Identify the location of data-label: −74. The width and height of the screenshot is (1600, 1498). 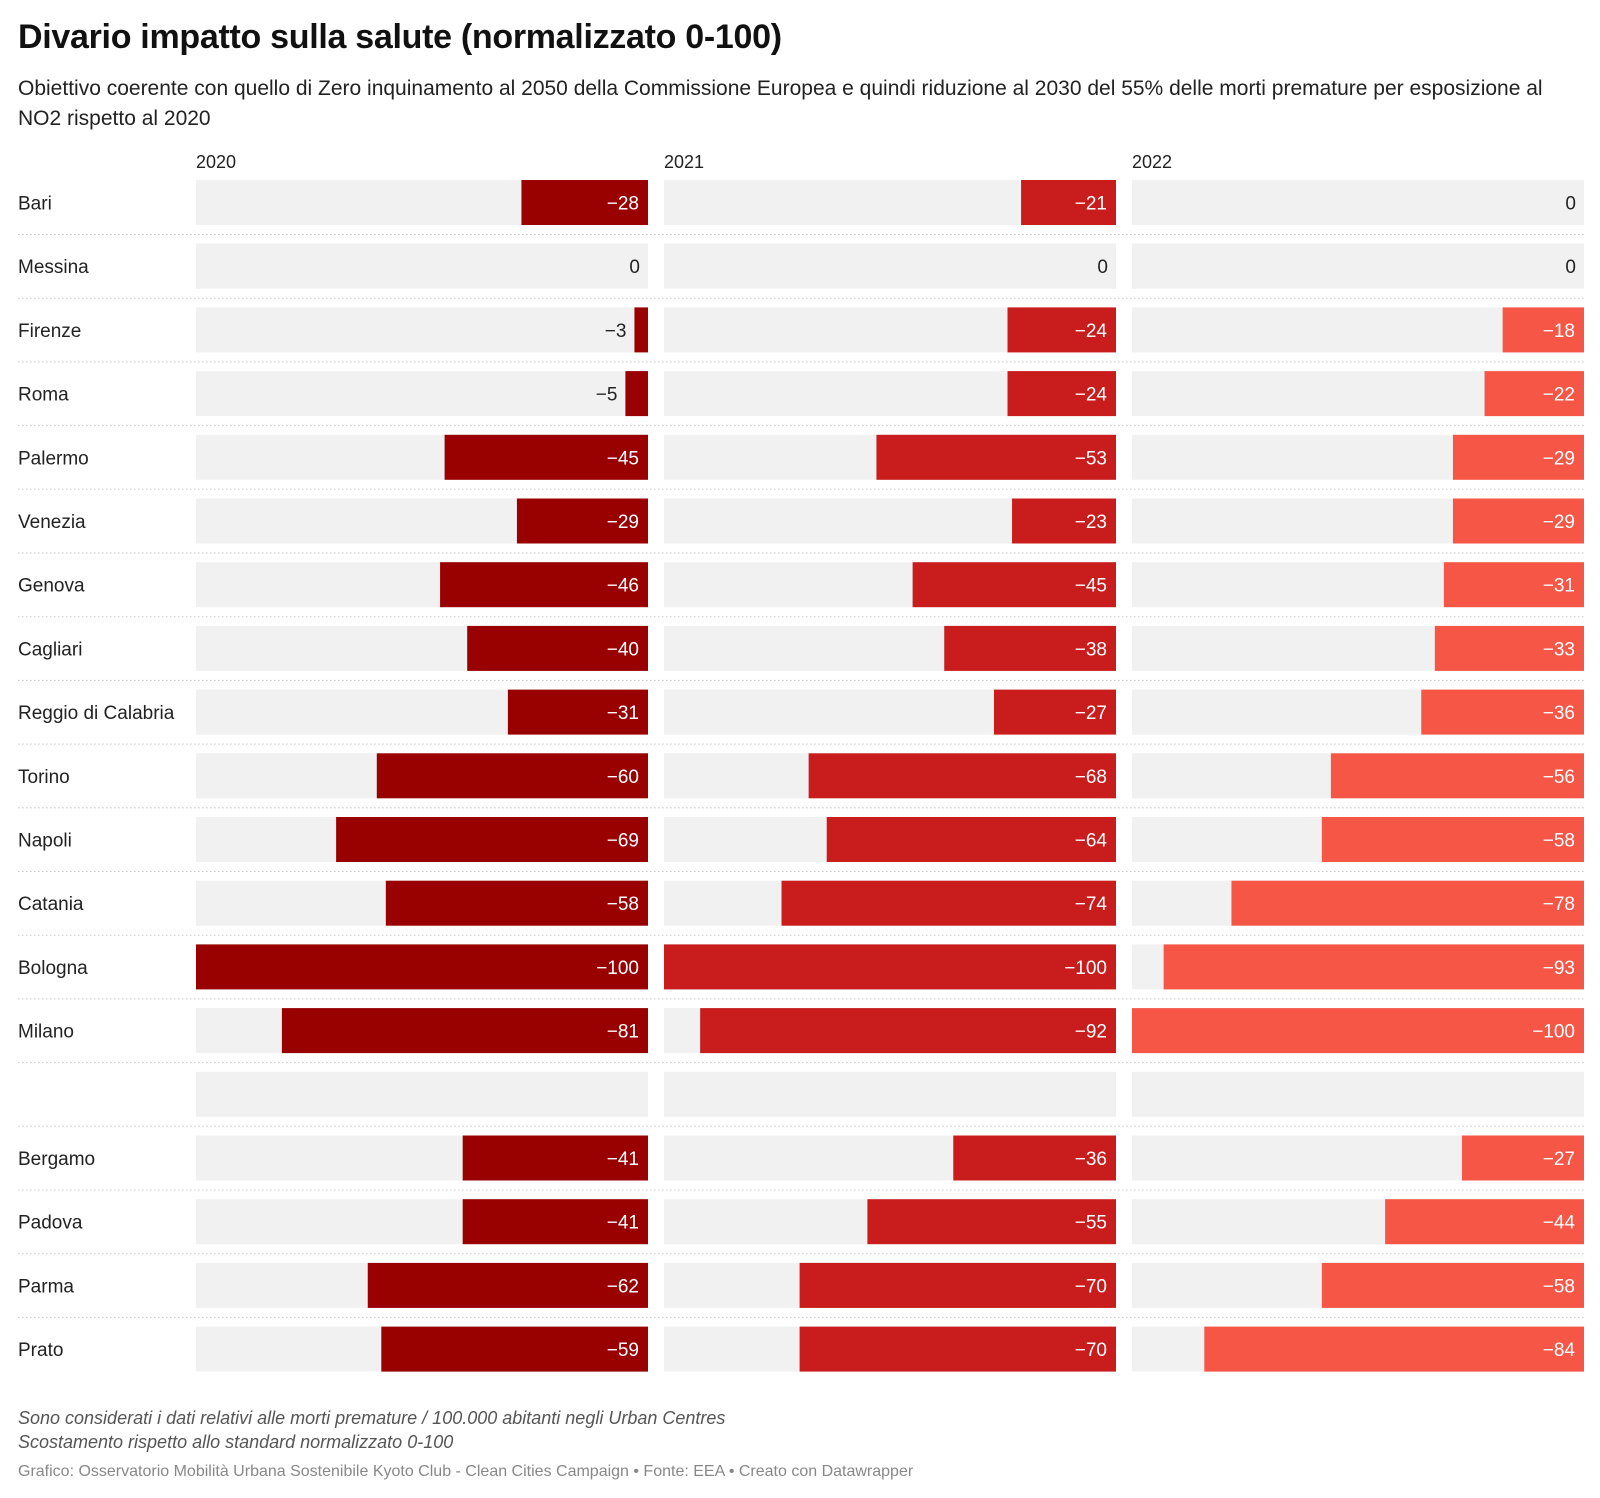
(1091, 904).